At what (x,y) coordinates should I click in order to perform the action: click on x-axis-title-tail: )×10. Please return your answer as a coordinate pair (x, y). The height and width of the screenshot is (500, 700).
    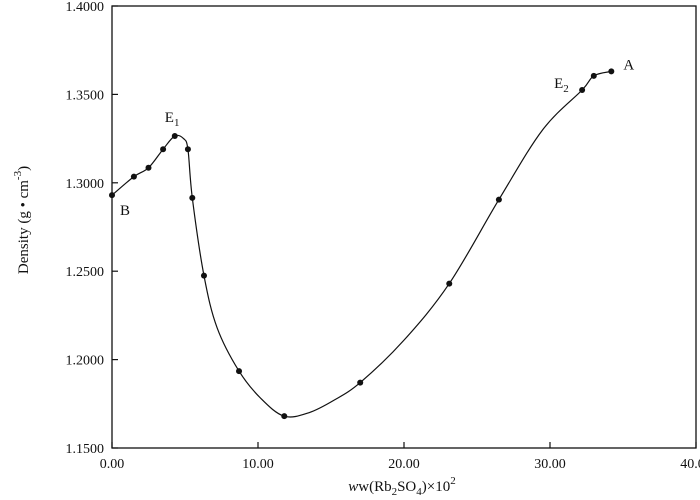
    Looking at the image, I should click on (436, 487).